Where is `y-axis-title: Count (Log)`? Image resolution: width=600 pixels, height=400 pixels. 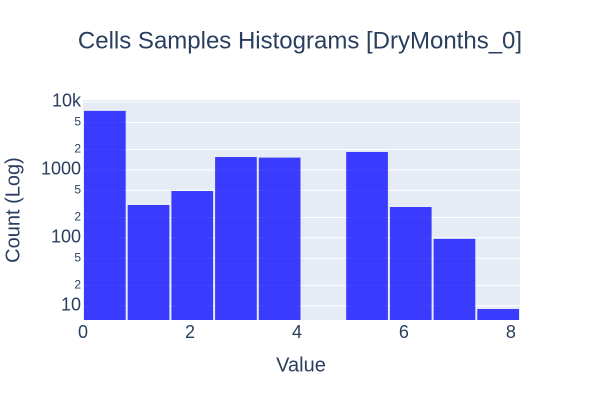 y-axis-title: Count (Log) is located at coordinates (13, 210).